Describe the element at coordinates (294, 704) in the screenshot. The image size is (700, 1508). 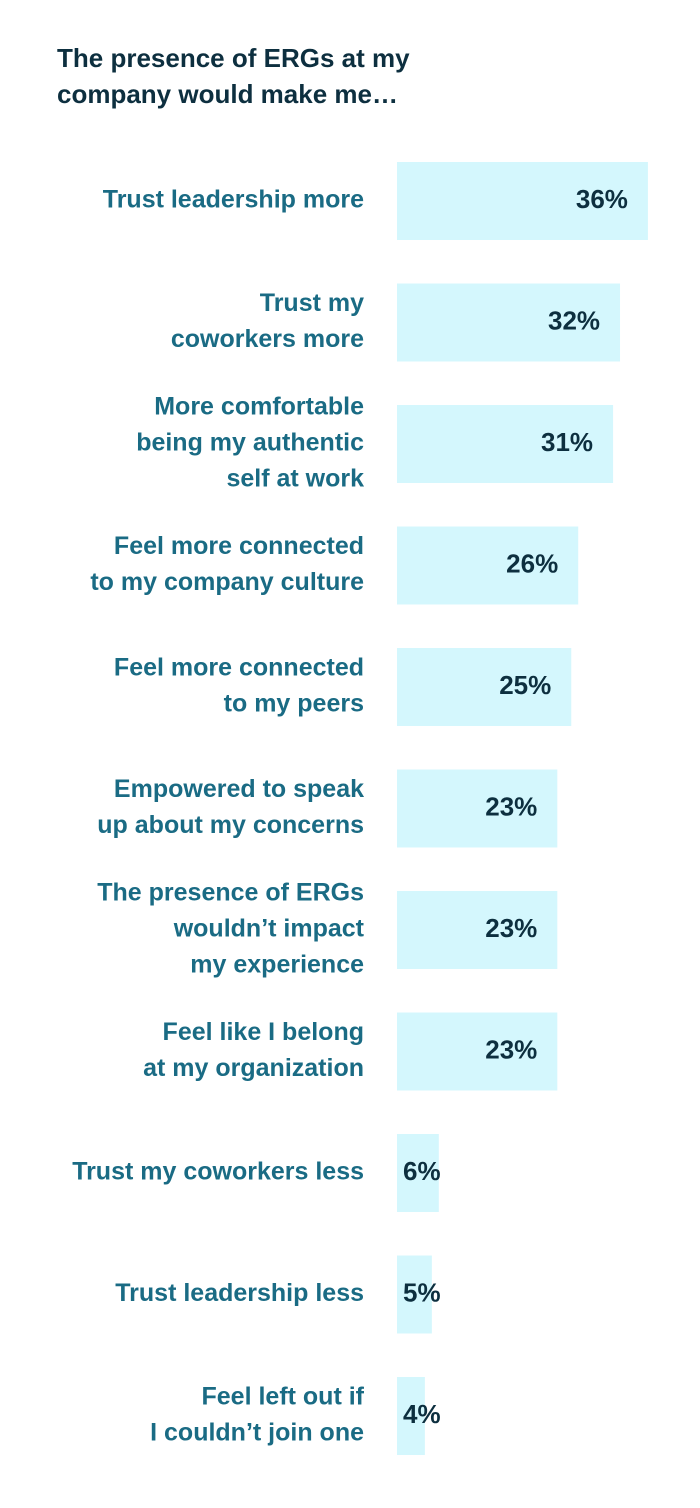
I see `category-label: to my peers` at that location.